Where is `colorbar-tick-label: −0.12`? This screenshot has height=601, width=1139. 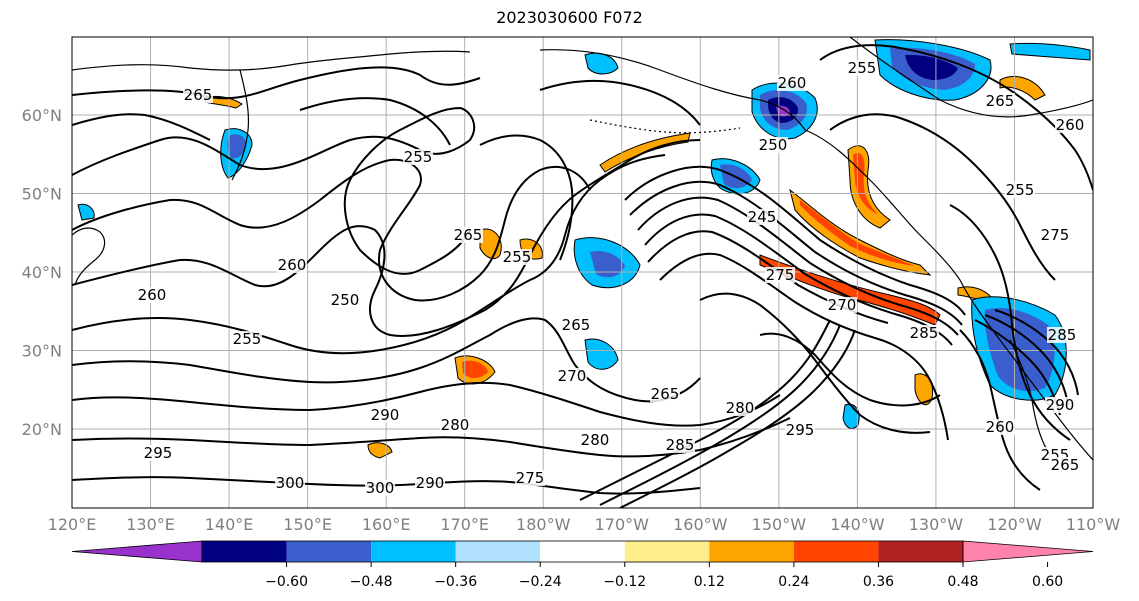
colorbar-tick-label: −0.12 is located at coordinates (624, 582).